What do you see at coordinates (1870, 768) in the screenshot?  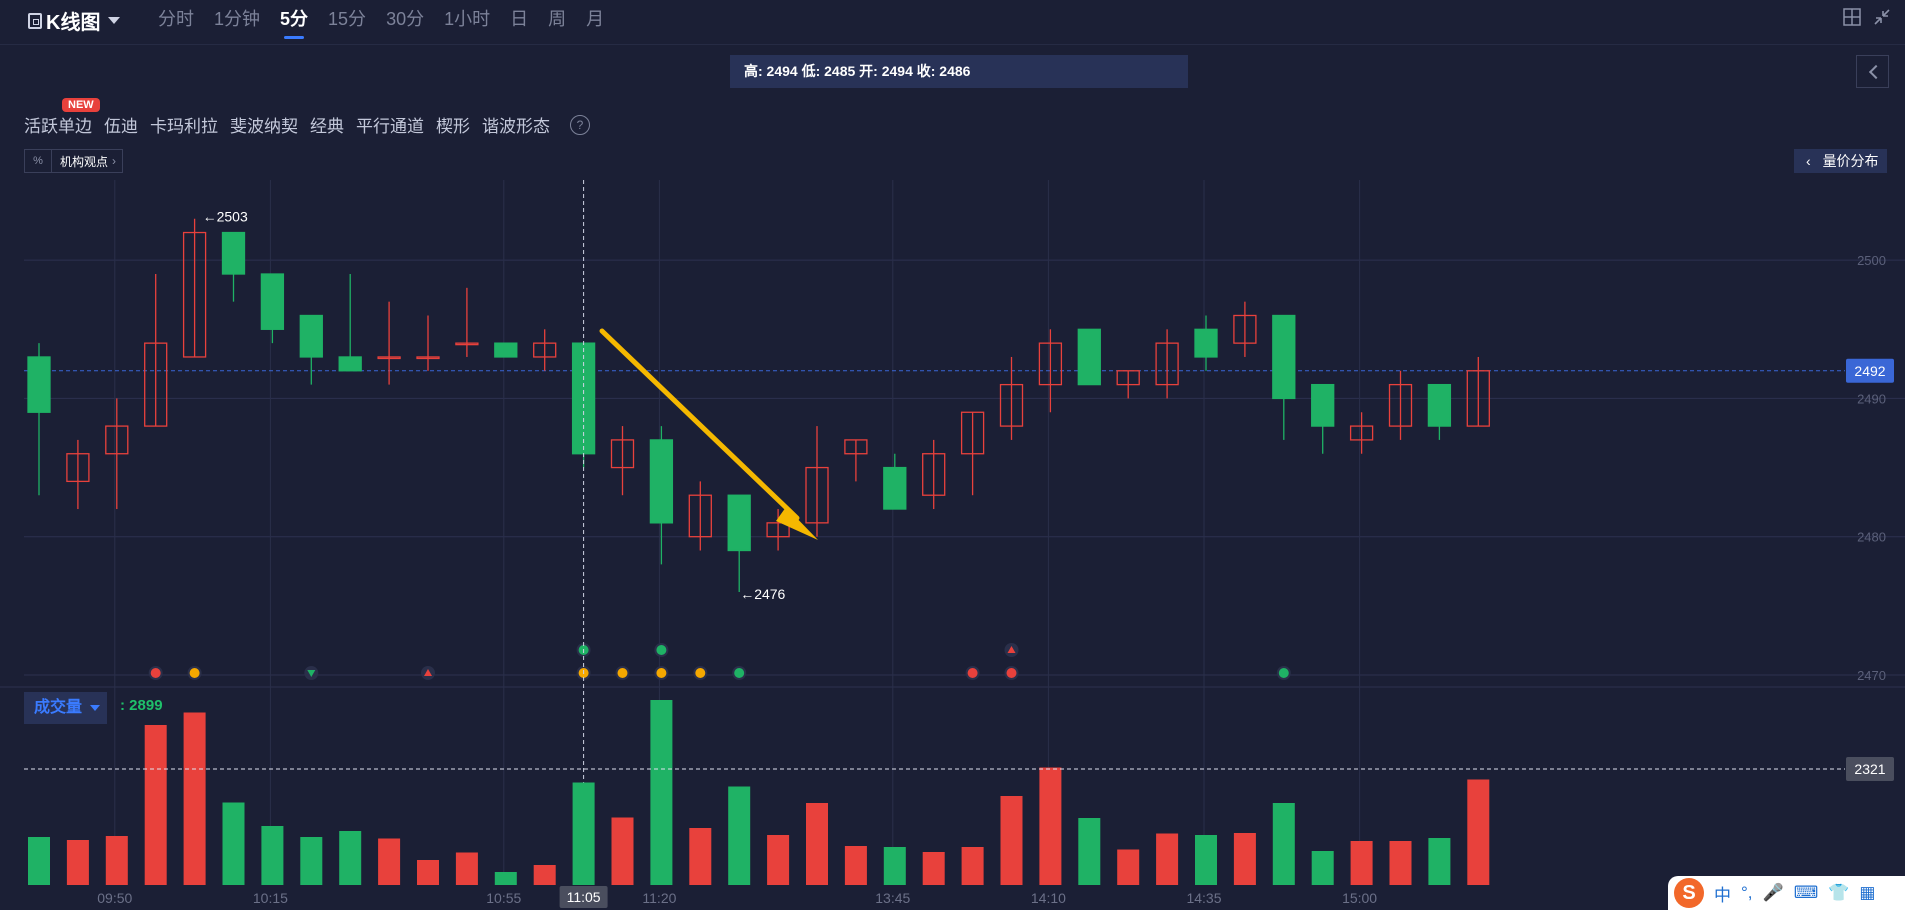 I see `volume-reference-tag` at bounding box center [1870, 768].